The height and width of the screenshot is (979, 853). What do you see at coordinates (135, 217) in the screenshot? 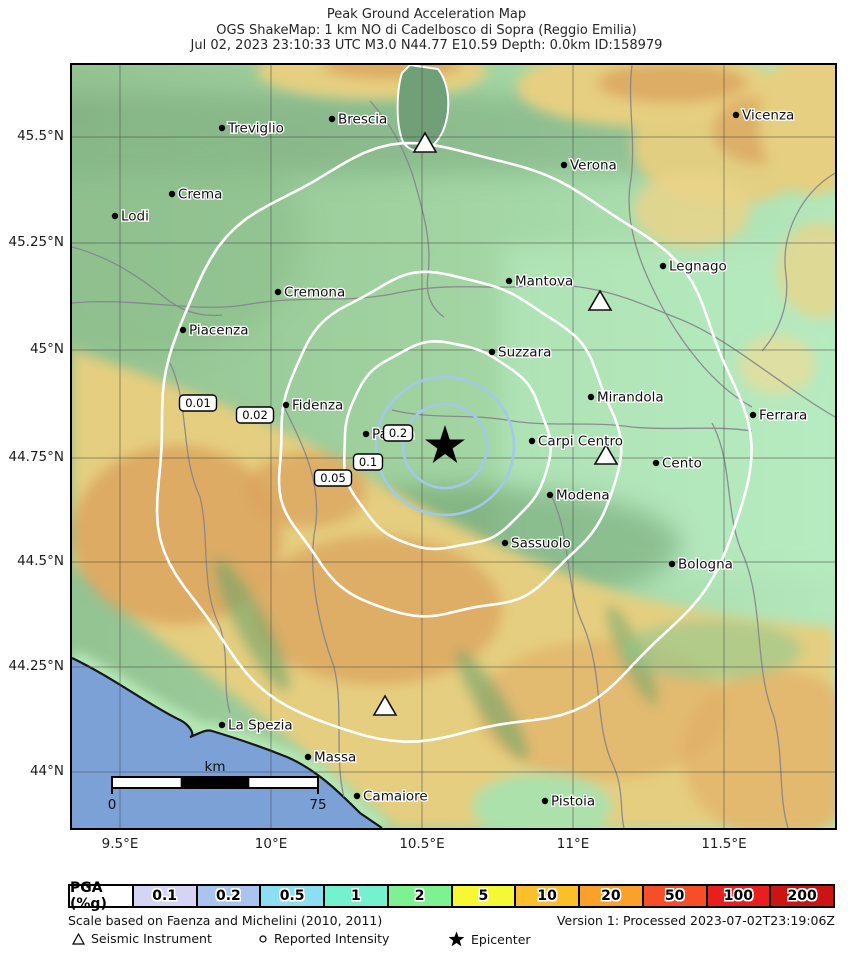
I see `city-label: Lodi` at bounding box center [135, 217].